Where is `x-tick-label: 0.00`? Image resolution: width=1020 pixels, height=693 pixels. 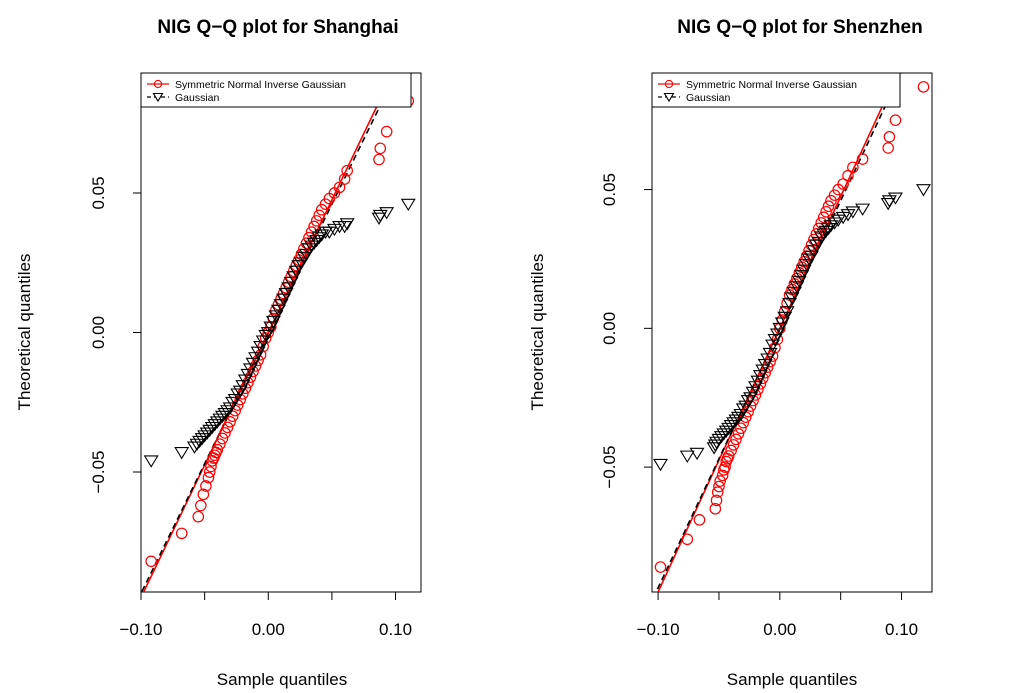 x-tick-label: 0.00 is located at coordinates (268, 629).